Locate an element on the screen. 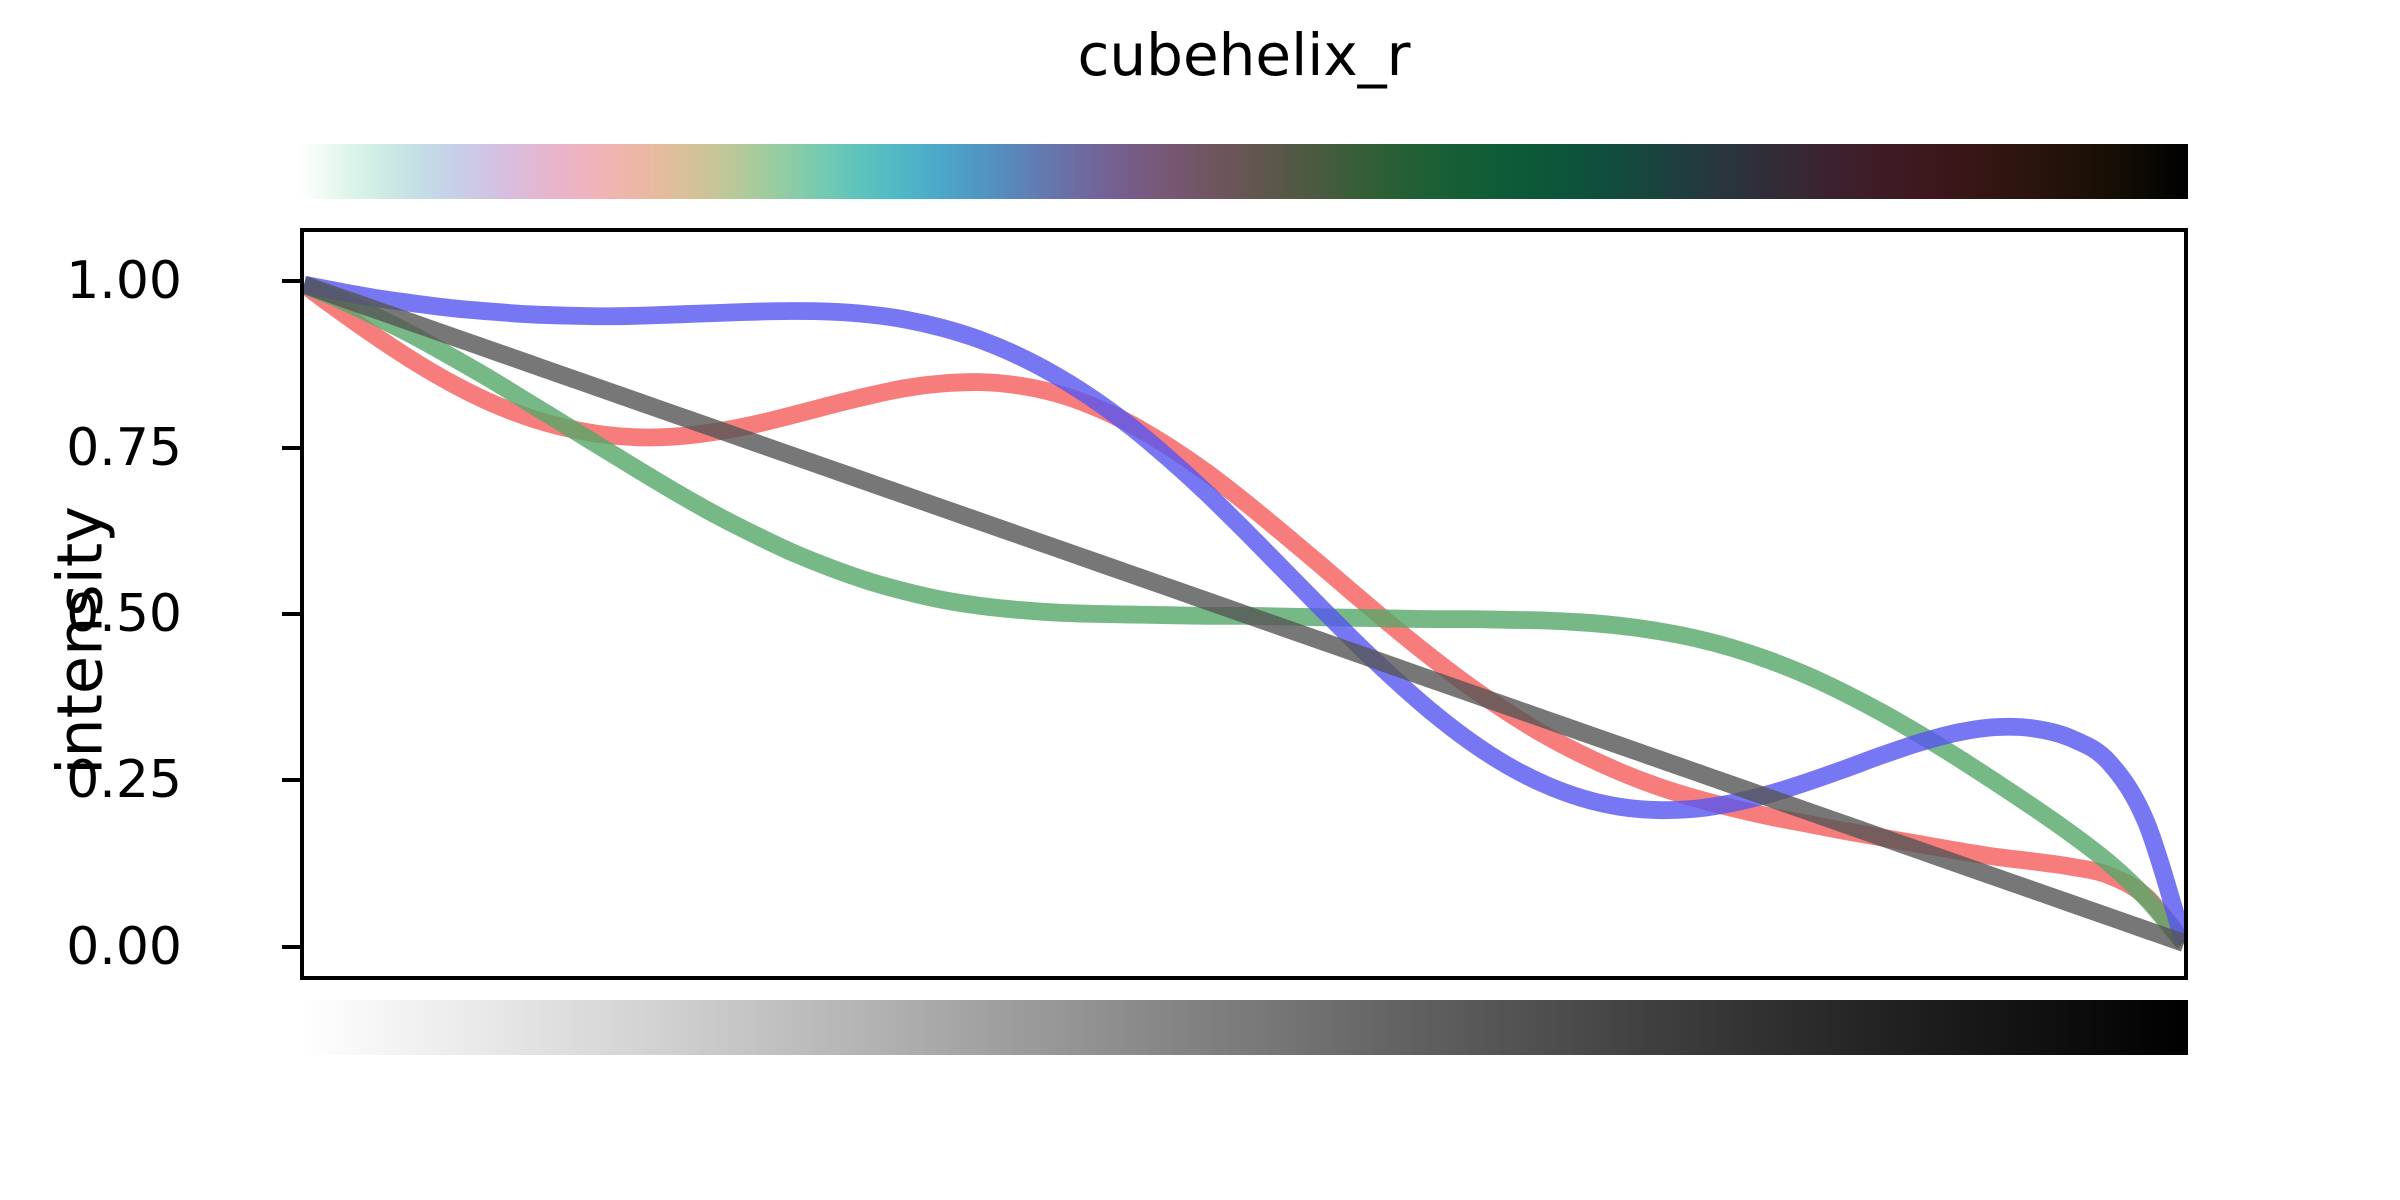  y-tick-label: 0.50 is located at coordinates (124, 613).